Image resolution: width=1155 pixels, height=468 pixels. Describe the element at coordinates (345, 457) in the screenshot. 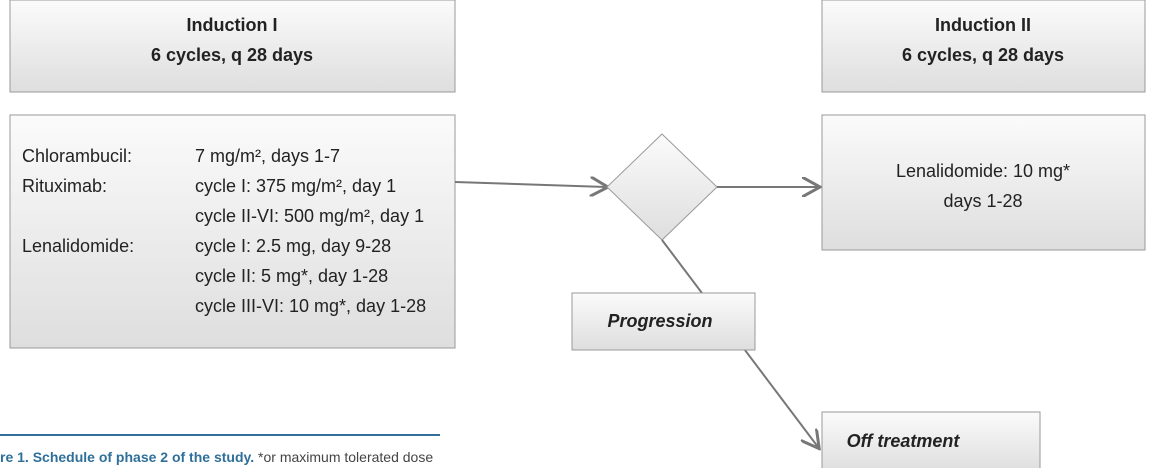

I see `caption-note: *or maximum tolerated dose` at that location.